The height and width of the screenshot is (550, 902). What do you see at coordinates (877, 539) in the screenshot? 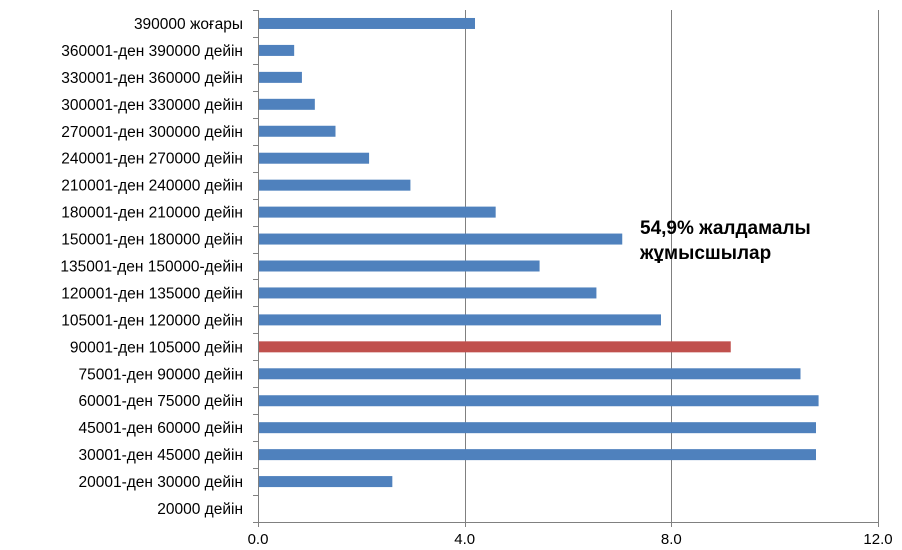
I see `x-tick-label: 12.0` at bounding box center [877, 539].